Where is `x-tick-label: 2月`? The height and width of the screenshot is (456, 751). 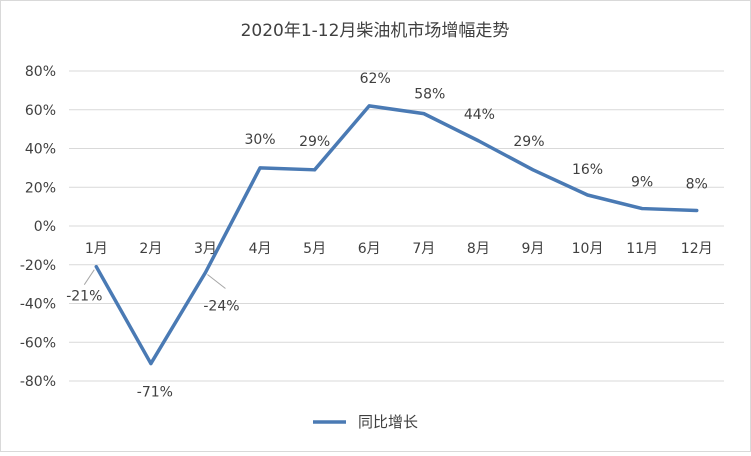 x-tick-label: 2月 is located at coordinates (150, 249).